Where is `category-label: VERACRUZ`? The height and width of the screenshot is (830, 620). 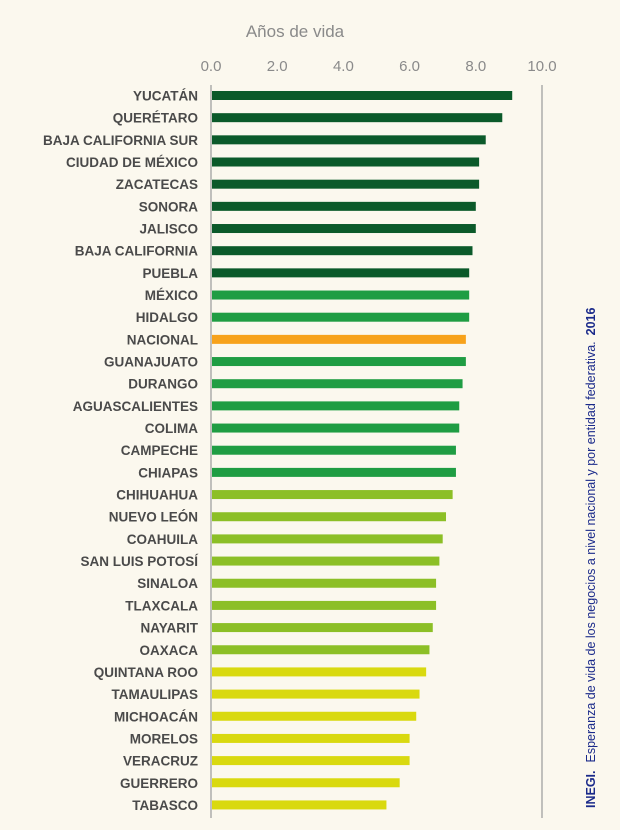
category-label: VERACRUZ is located at coordinates (160, 761).